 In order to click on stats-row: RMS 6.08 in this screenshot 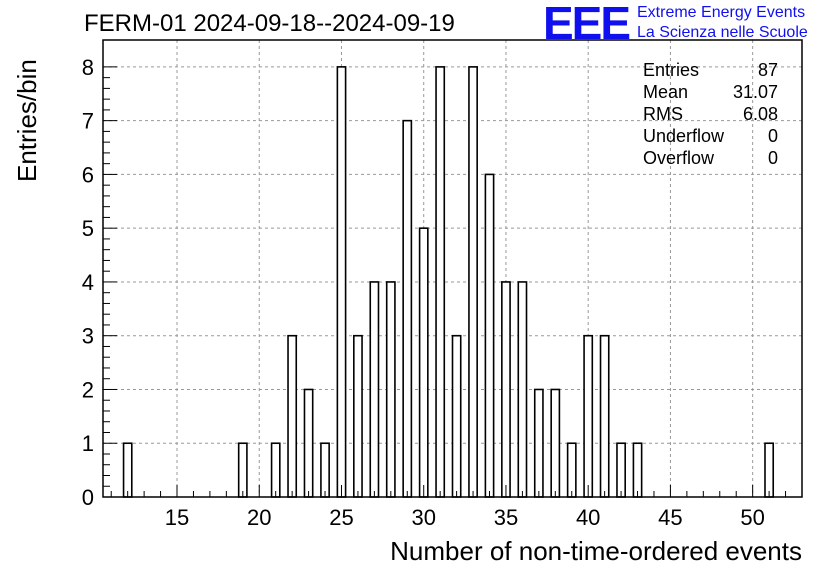, I will do `click(710, 114)`.